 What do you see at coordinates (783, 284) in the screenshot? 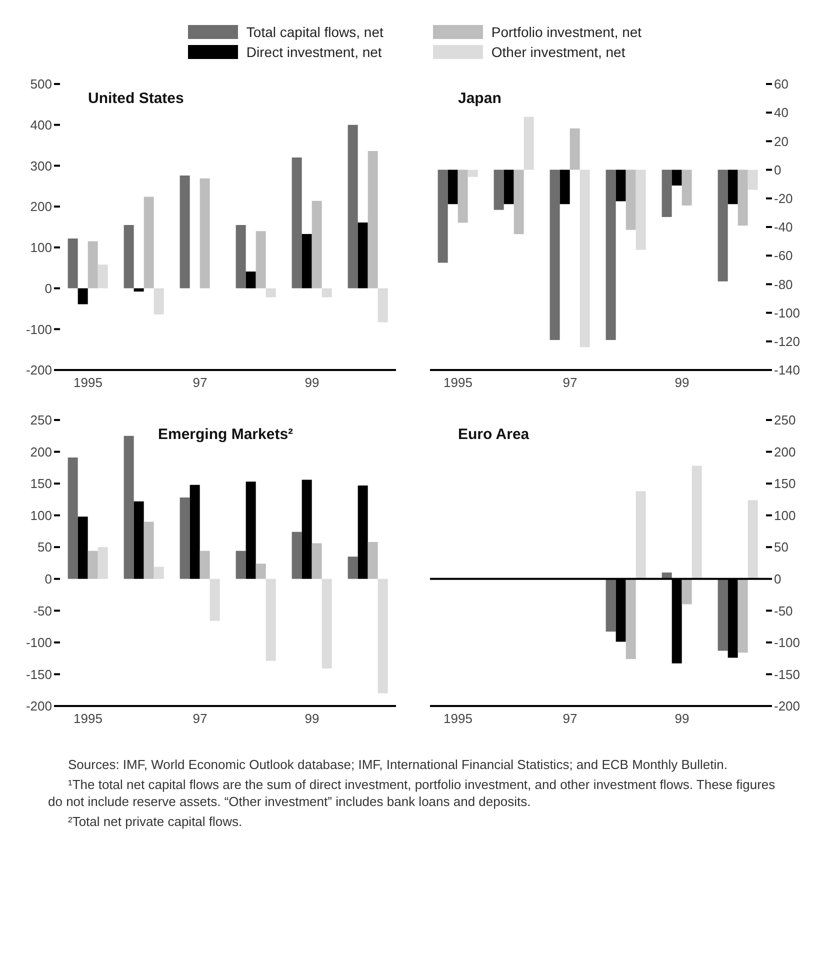
I see `y-tick-label: -80` at bounding box center [783, 284].